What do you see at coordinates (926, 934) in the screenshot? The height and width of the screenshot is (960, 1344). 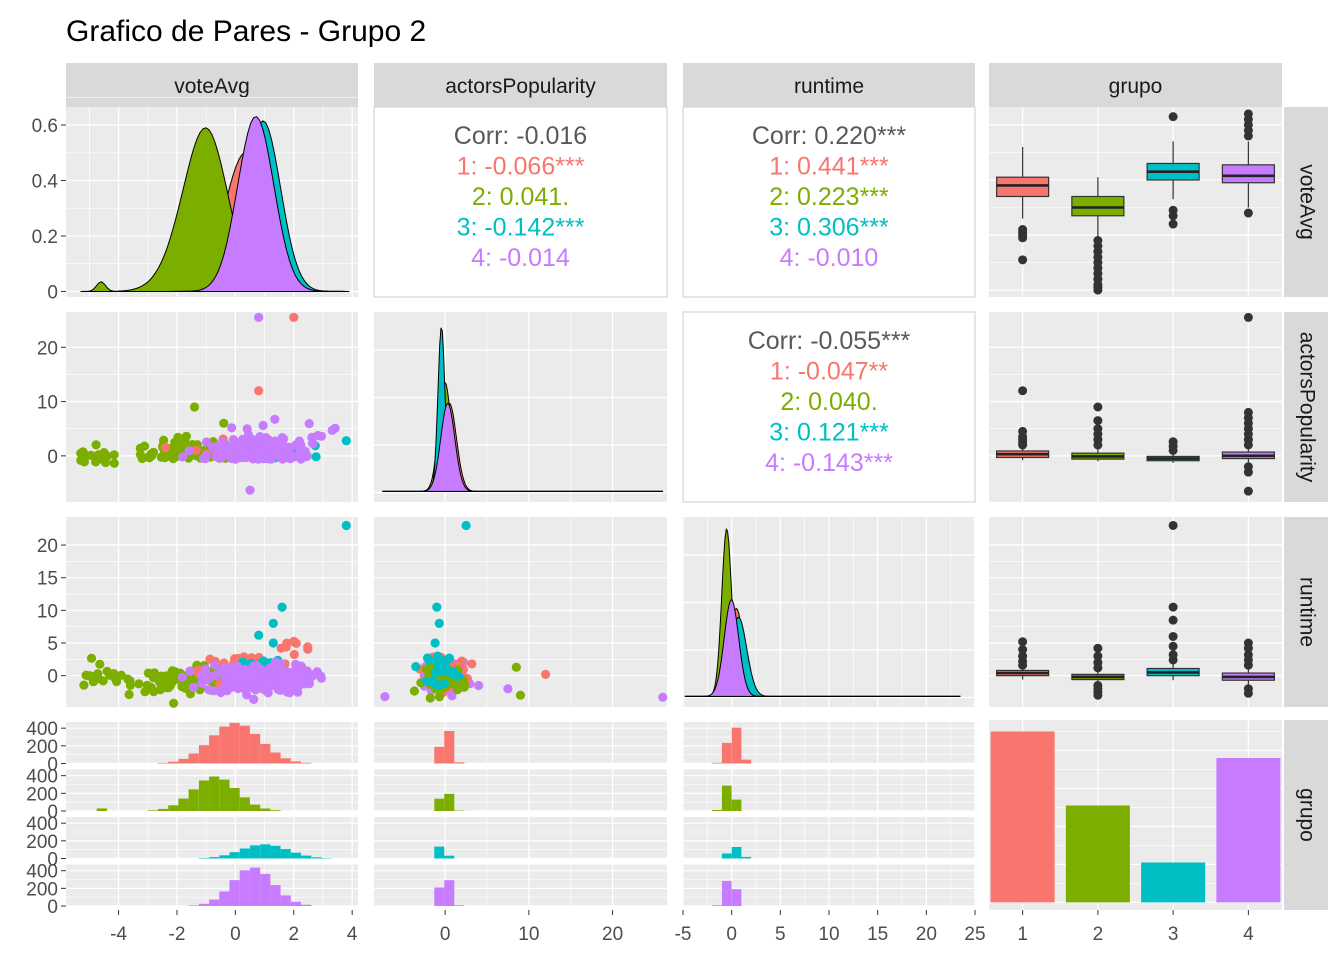 I see `x-tick-label: 20` at bounding box center [926, 934].